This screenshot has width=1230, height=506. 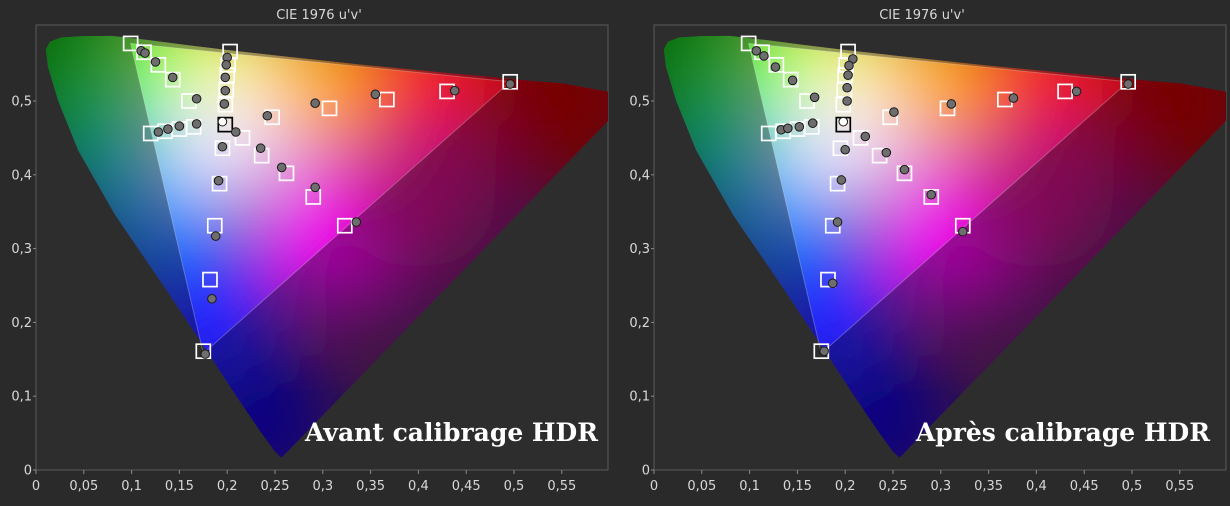 What do you see at coordinates (646, 471) in the screenshot?
I see `y-tick-label: 0` at bounding box center [646, 471].